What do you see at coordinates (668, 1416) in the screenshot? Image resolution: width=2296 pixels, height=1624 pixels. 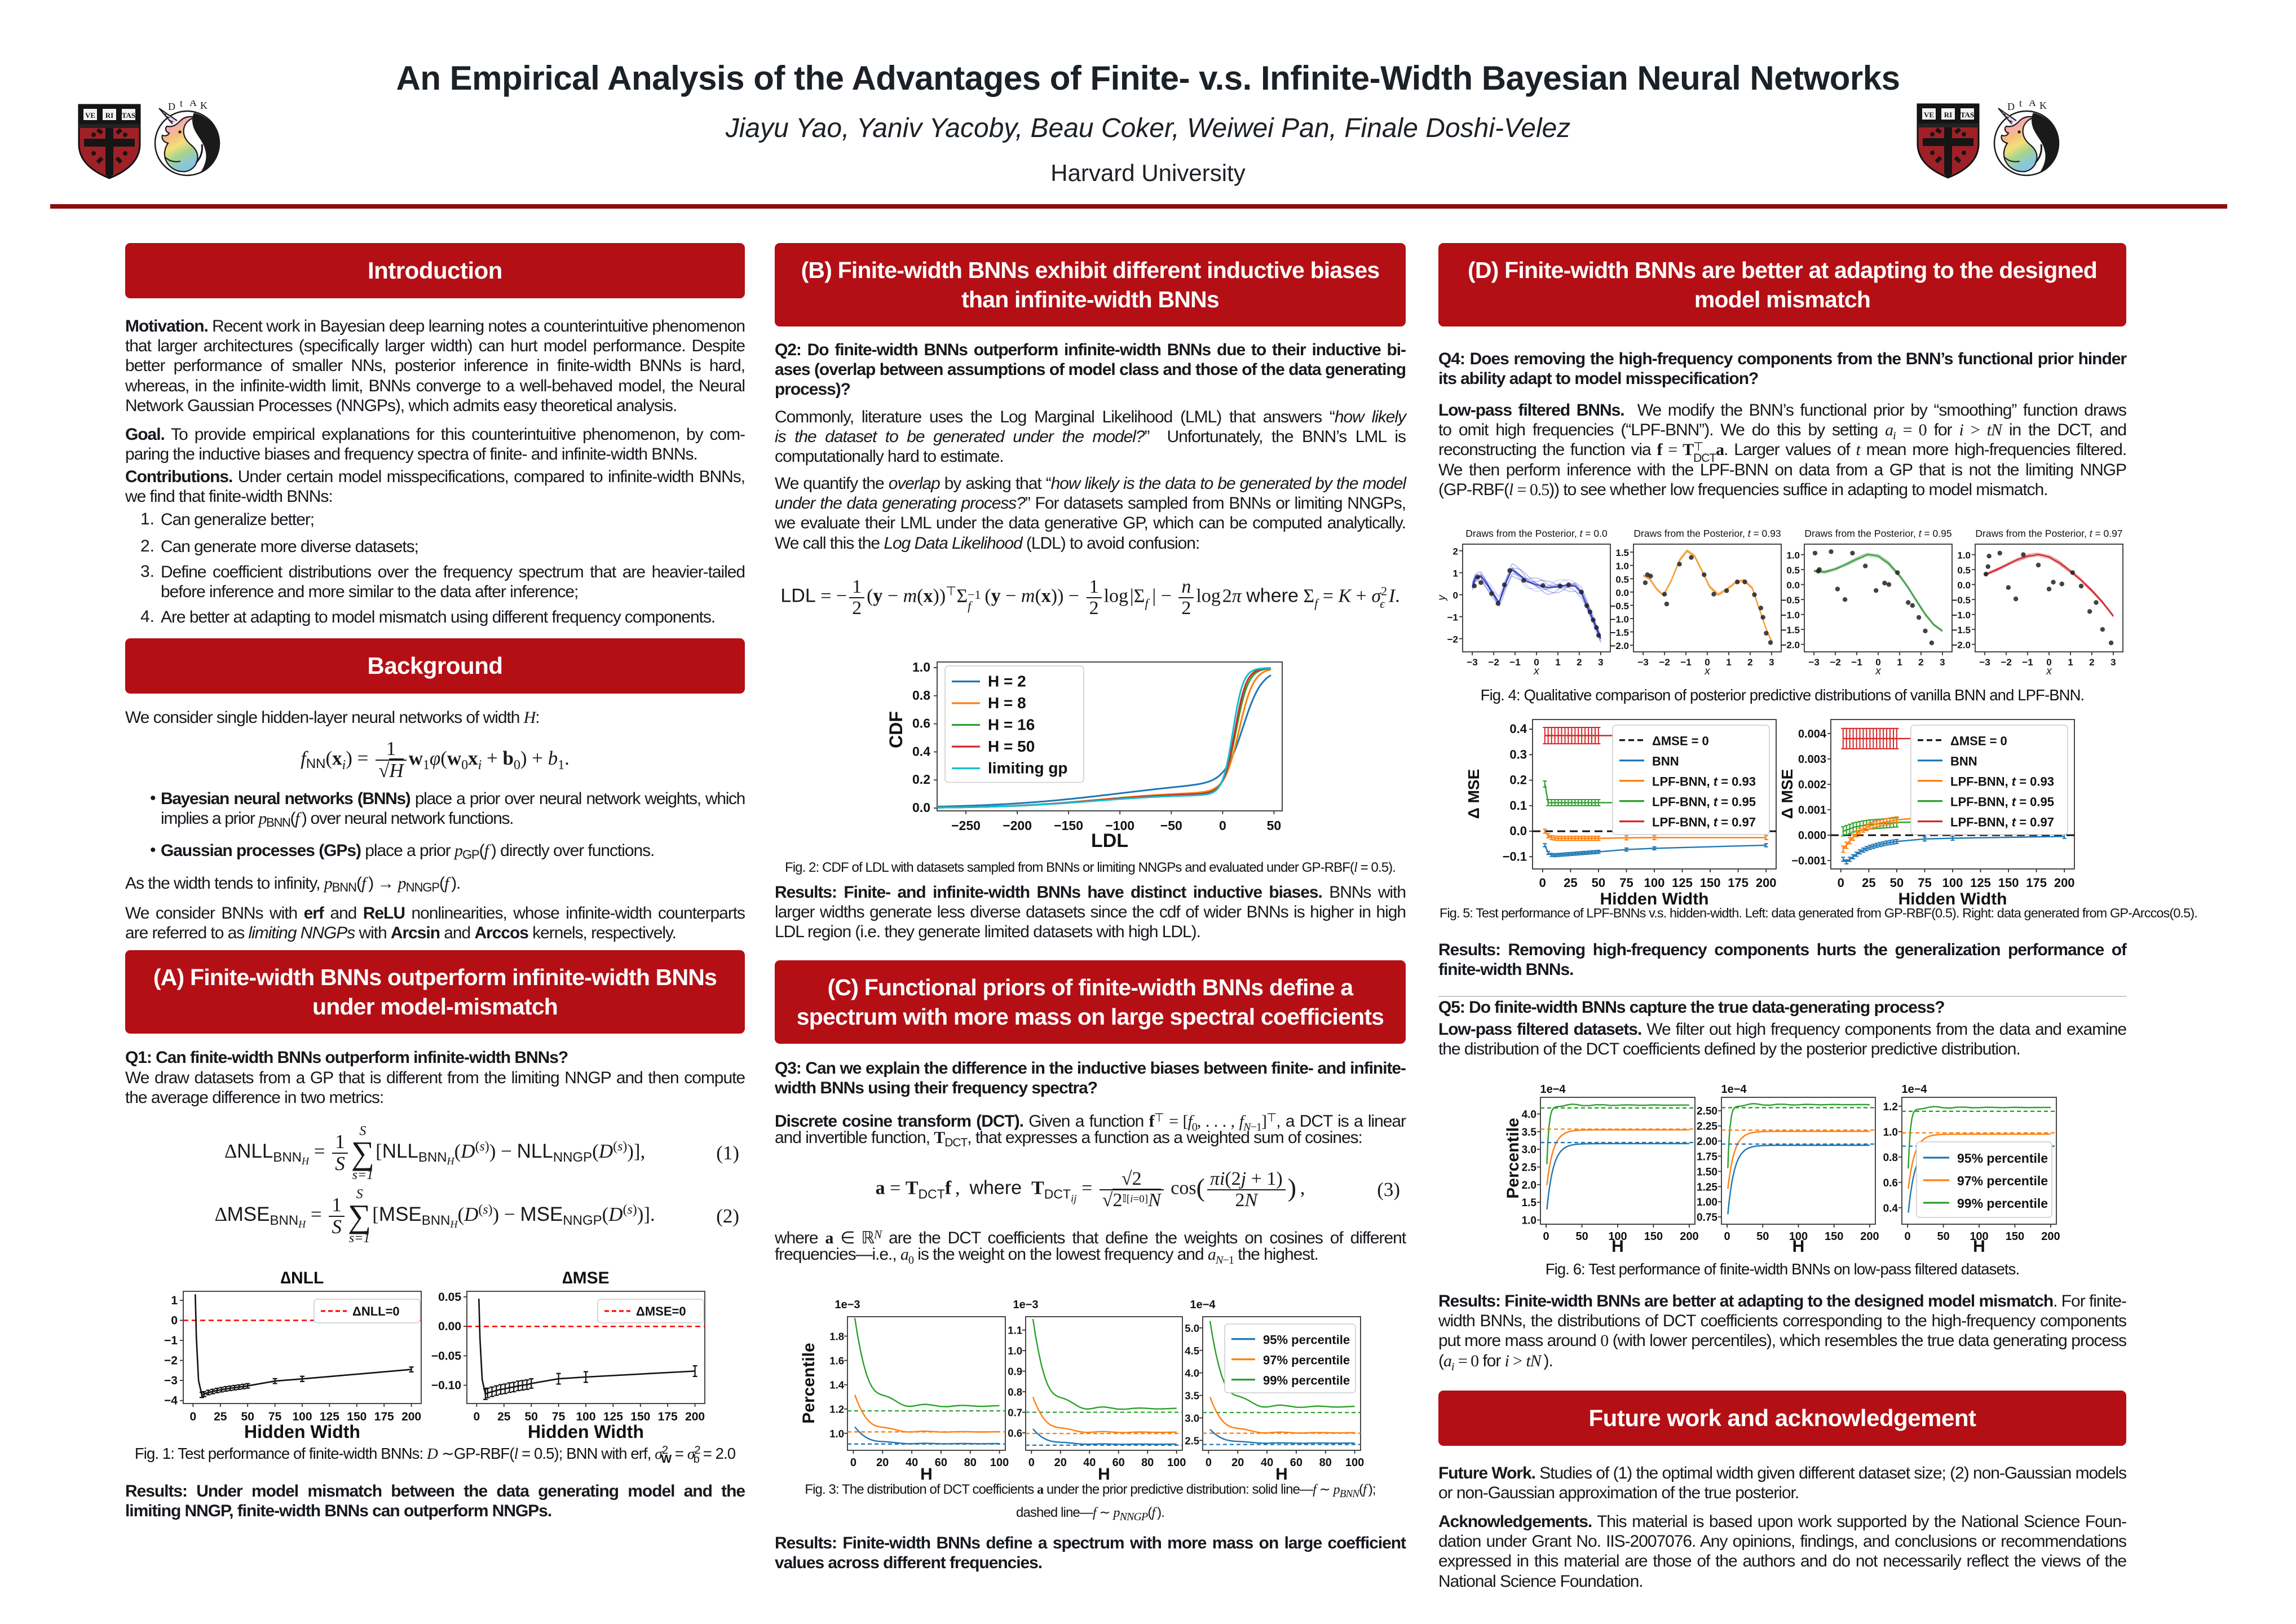 I see `svg-text: 175` at bounding box center [668, 1416].